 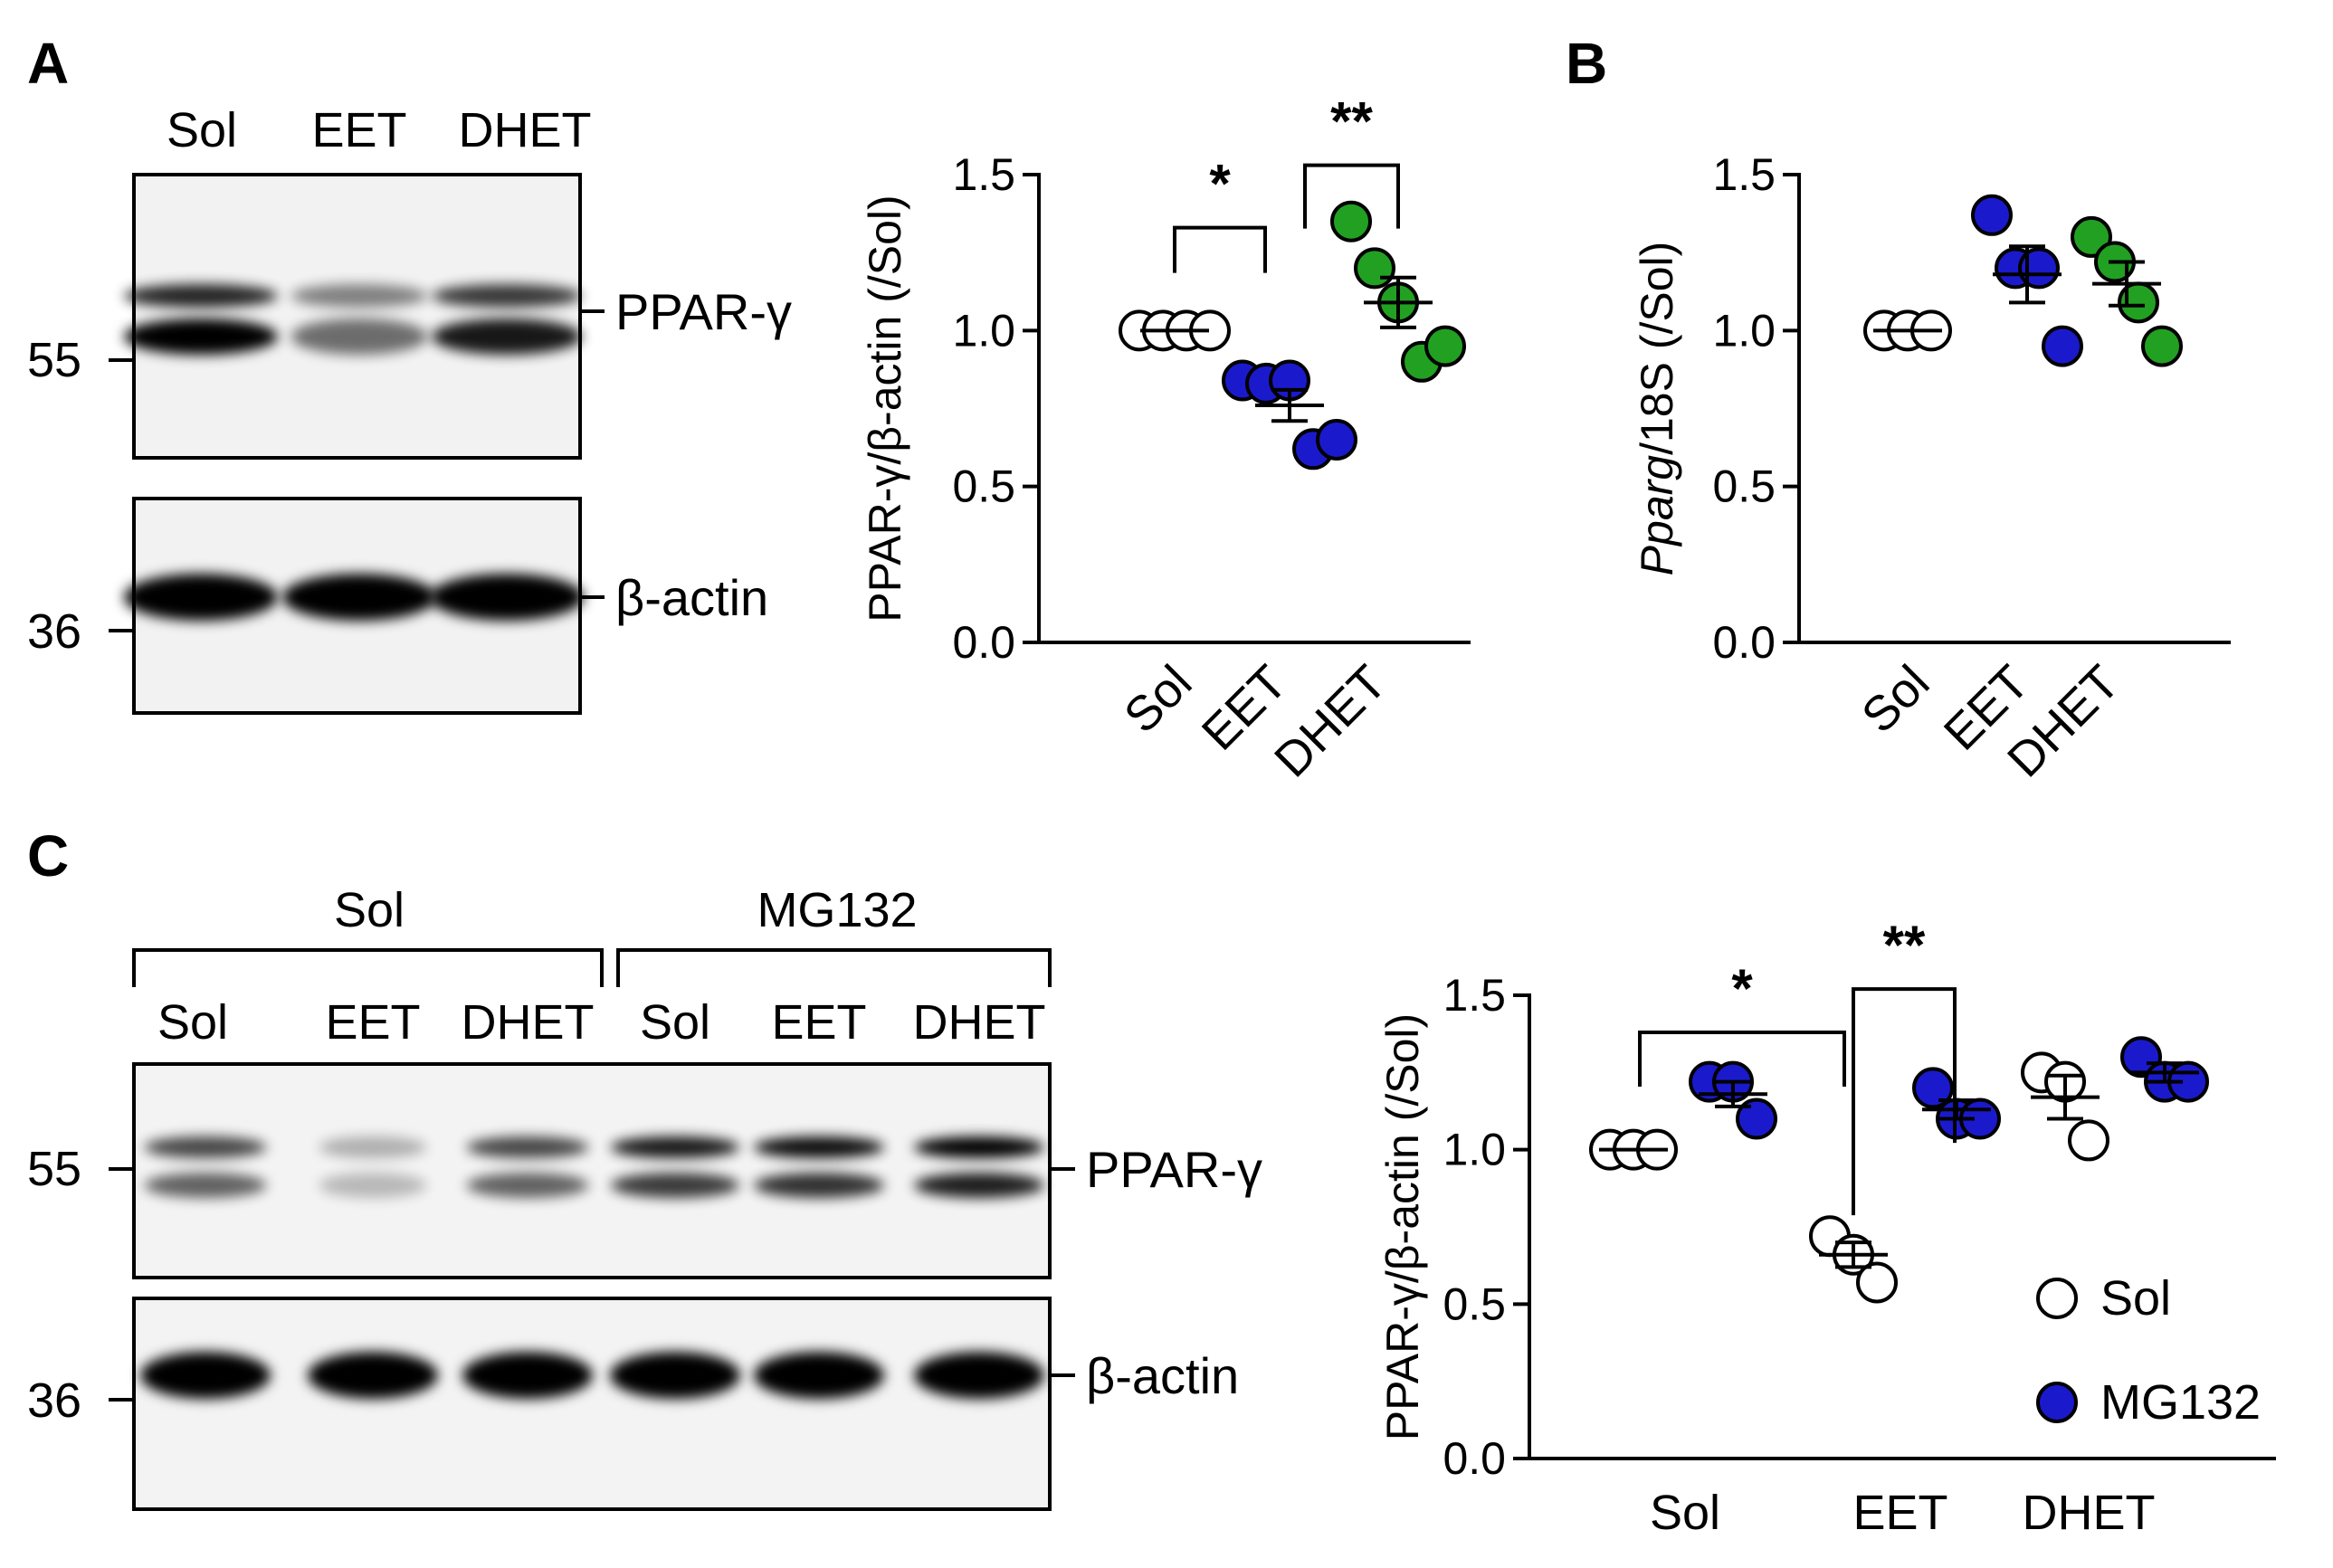 What do you see at coordinates (592, 1404) in the screenshot?
I see `actin-blot-box` at bounding box center [592, 1404].